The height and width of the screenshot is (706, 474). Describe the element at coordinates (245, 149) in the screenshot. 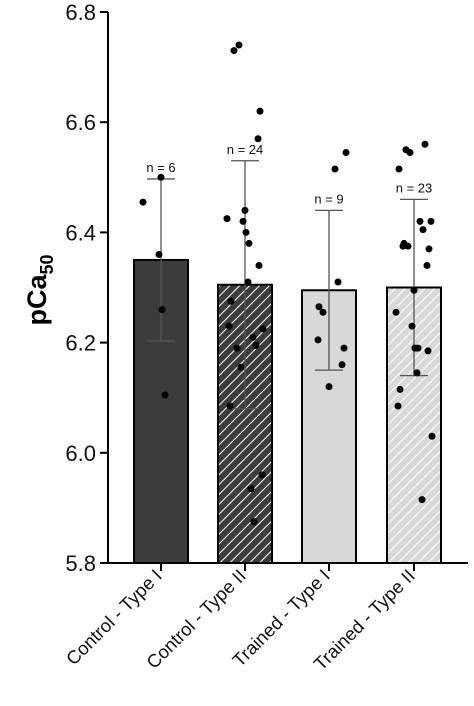

I see `n-label-2: n = 24` at that location.